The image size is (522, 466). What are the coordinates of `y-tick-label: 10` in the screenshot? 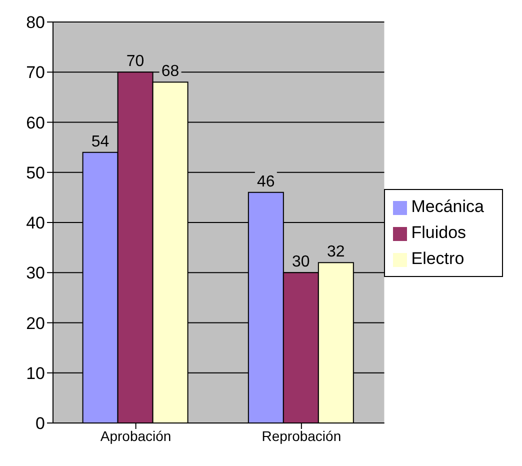 It's located at (35, 373).